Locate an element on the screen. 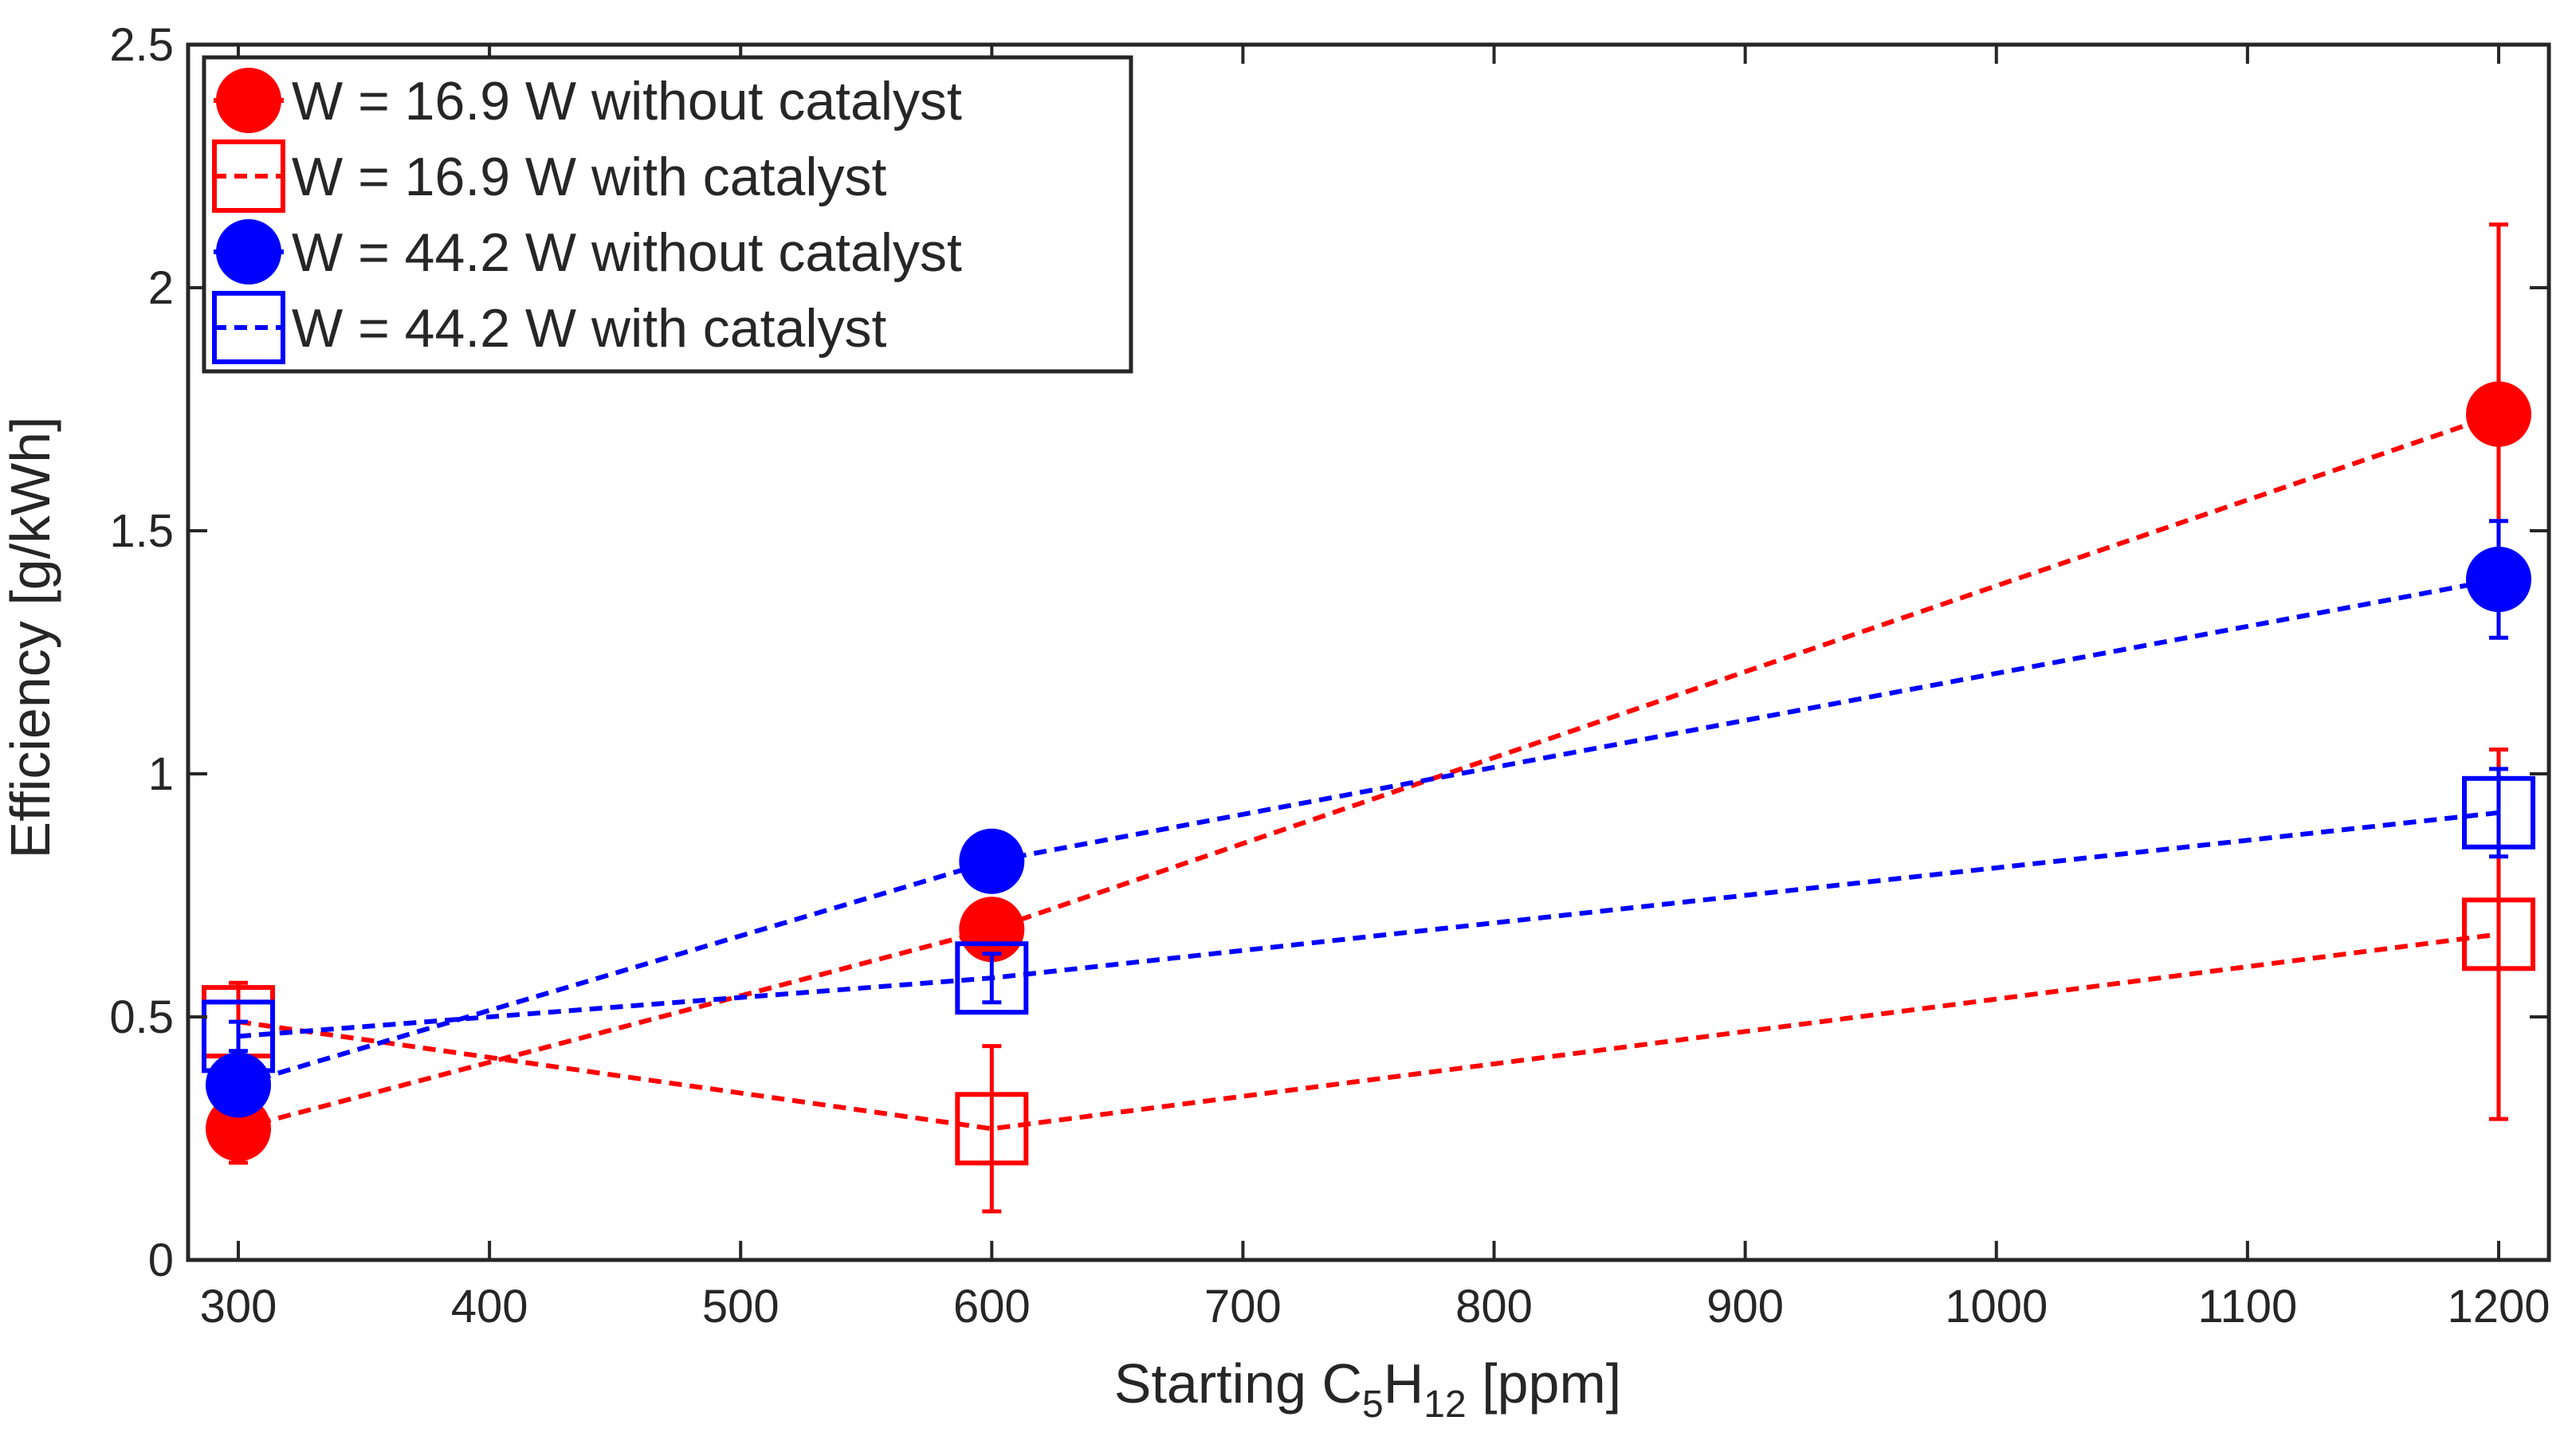  y-tick-label: 0.5 is located at coordinates (141, 1017).